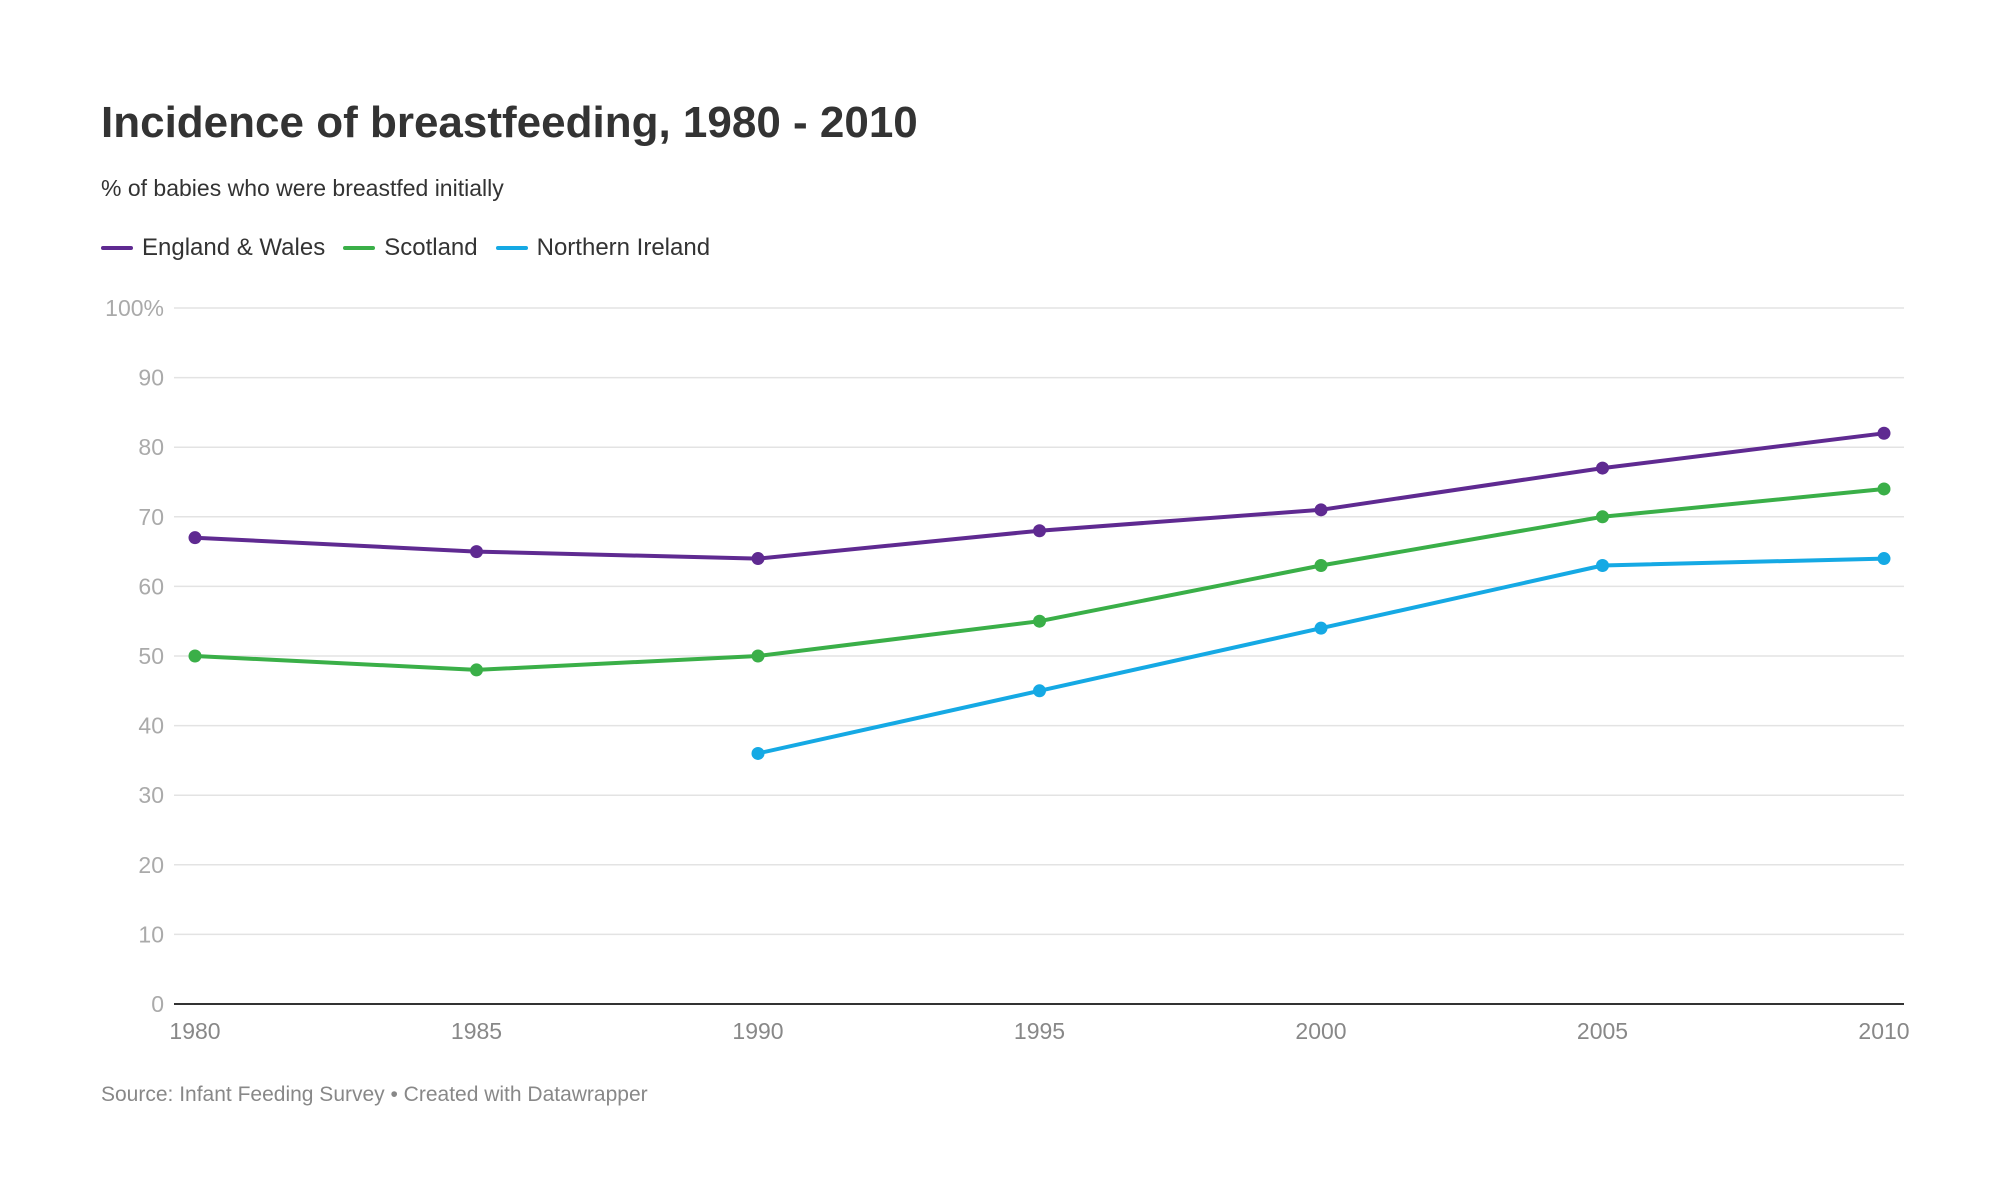  What do you see at coordinates (195, 656) in the screenshot?
I see `data-point-scotland-1980` at bounding box center [195, 656].